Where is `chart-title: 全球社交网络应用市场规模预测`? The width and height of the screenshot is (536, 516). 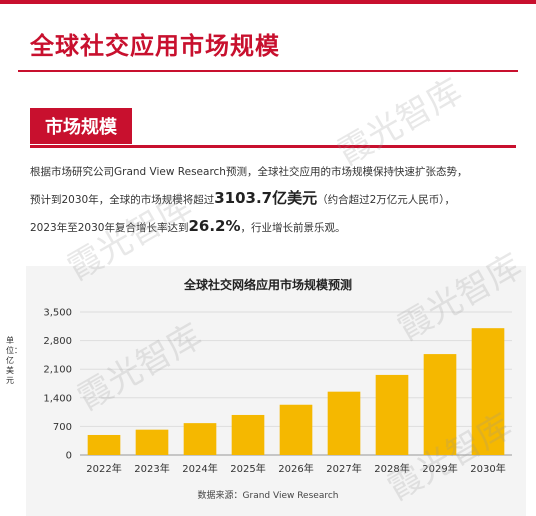
chart-title: 全球社交网络应用市场规模预测 is located at coordinates (267, 285).